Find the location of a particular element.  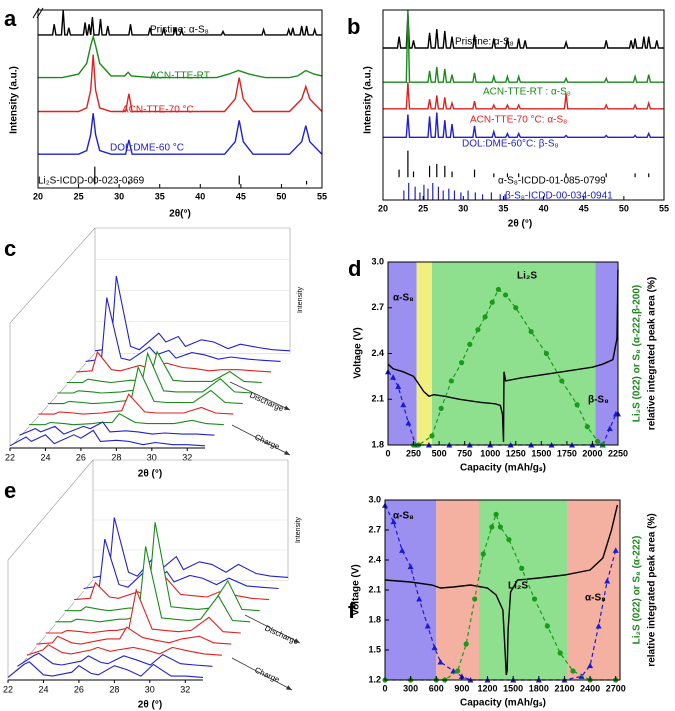

x-tick-label: 600 is located at coordinates (436, 688).